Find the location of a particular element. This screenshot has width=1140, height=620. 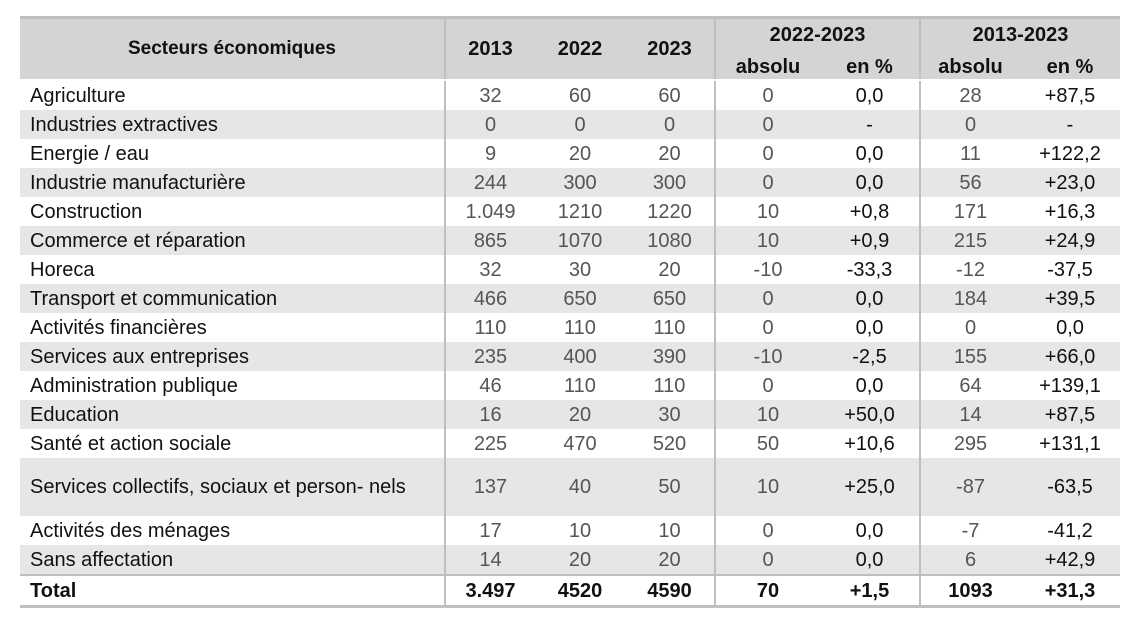

header-2022: 2022 is located at coordinates (580, 48).